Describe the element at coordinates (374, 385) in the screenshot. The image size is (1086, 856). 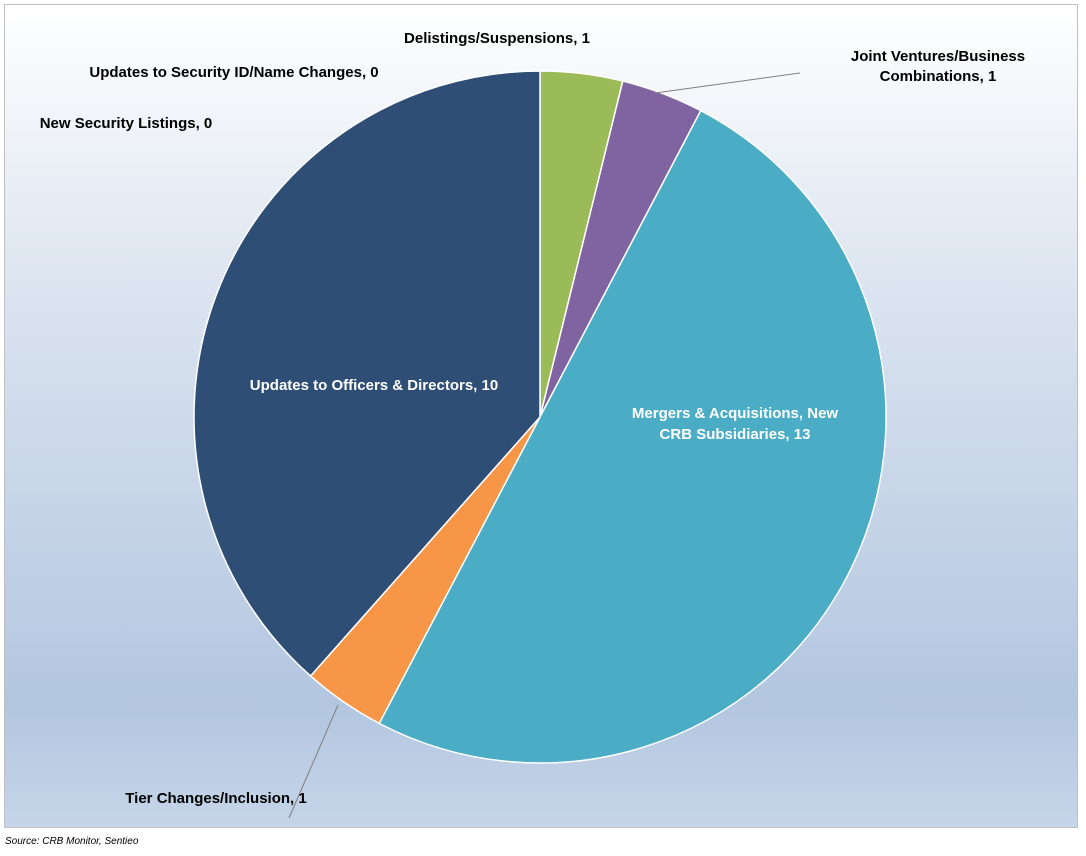
I see `data-label-officers-directors: Updates to Officers & Directors, 10` at that location.